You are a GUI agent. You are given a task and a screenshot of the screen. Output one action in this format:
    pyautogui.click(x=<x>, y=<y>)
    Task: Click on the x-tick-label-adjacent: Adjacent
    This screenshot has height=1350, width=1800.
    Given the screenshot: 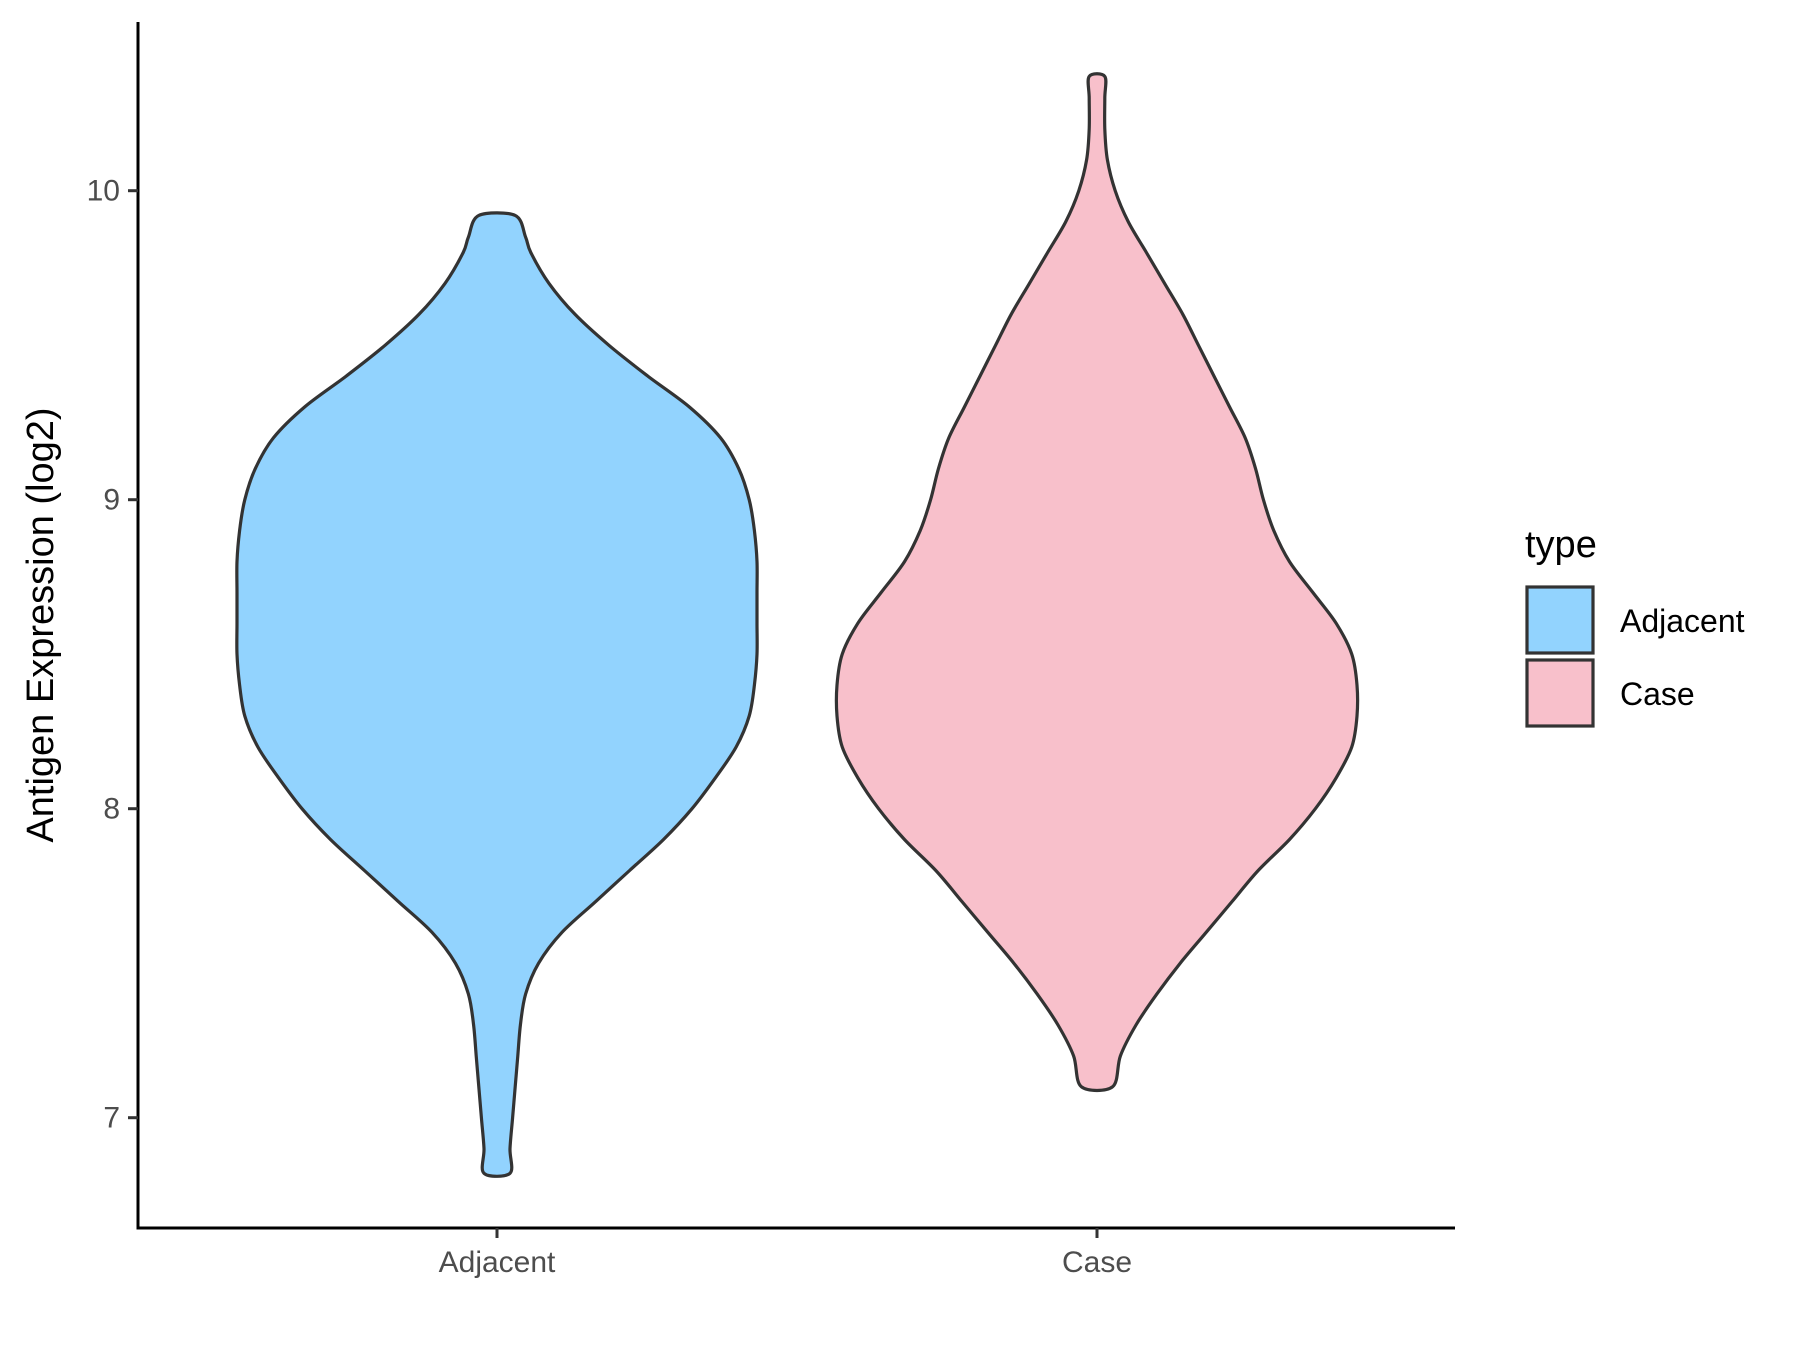 What is the action you would take?
    pyautogui.click(x=497, y=1262)
    